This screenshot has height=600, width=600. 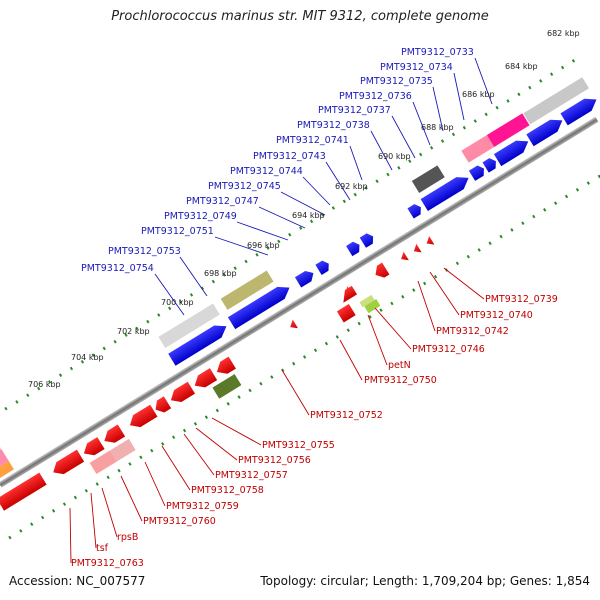 I want to click on gene-label-forward: PMT9312_0736, so click(x=375, y=96).